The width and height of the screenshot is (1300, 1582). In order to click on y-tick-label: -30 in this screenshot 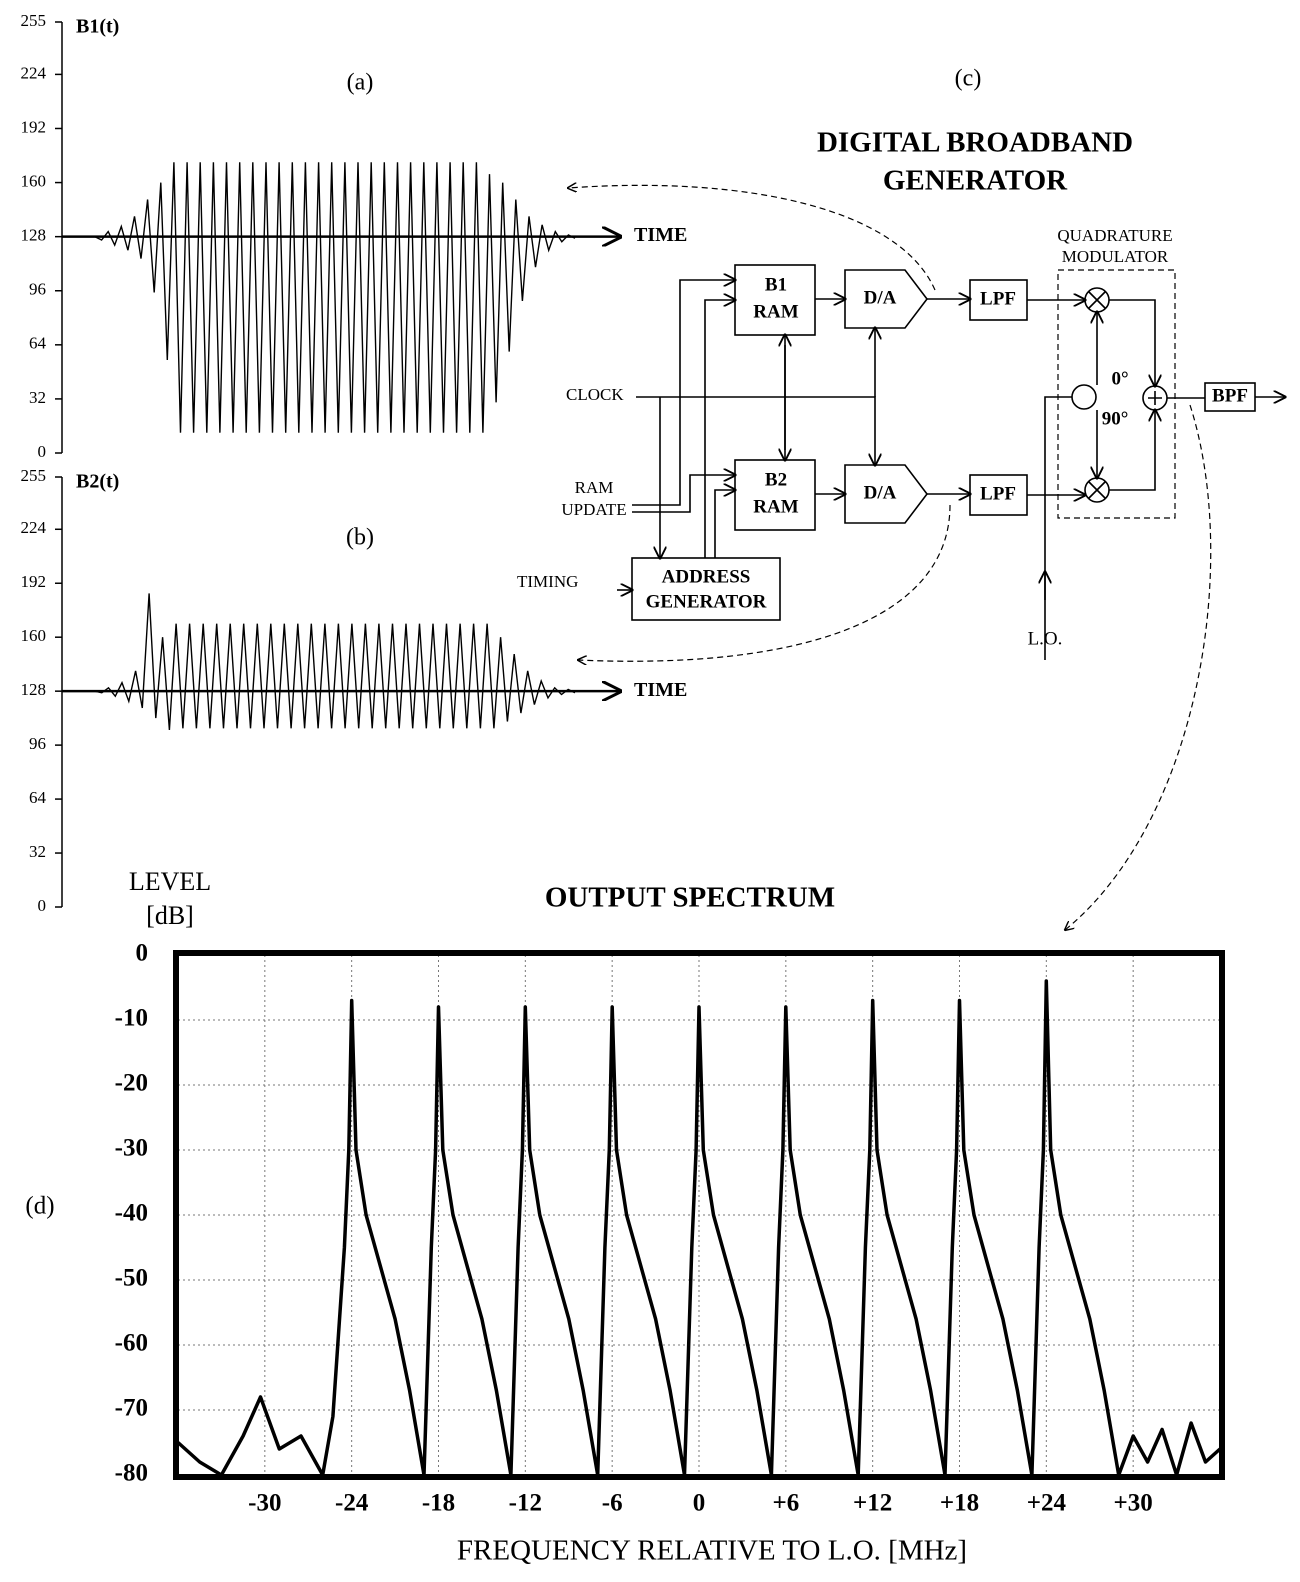, I will do `click(131, 1148)`.